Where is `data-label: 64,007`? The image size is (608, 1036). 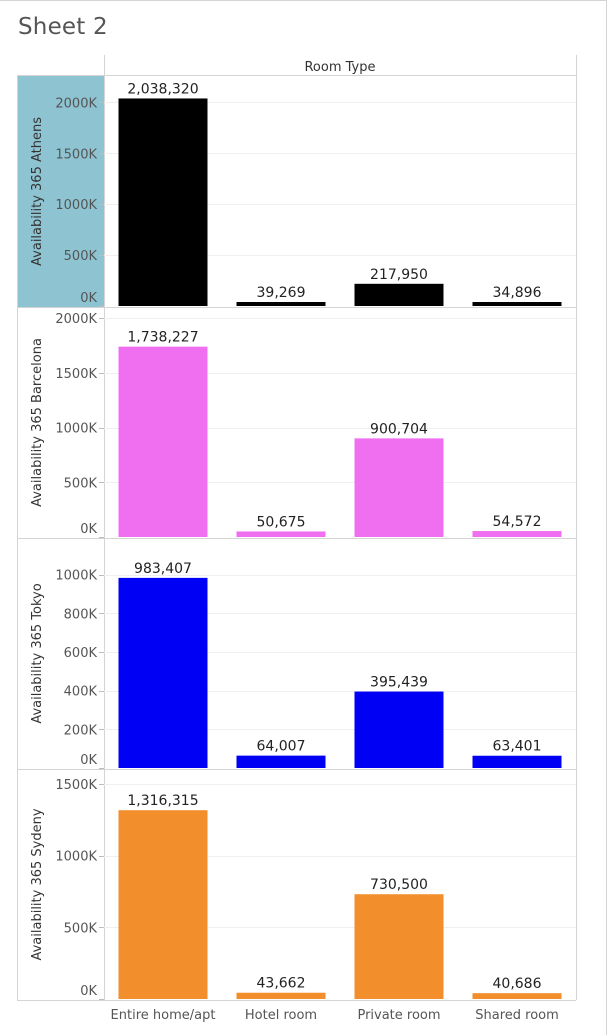
data-label: 64,007 is located at coordinates (281, 747).